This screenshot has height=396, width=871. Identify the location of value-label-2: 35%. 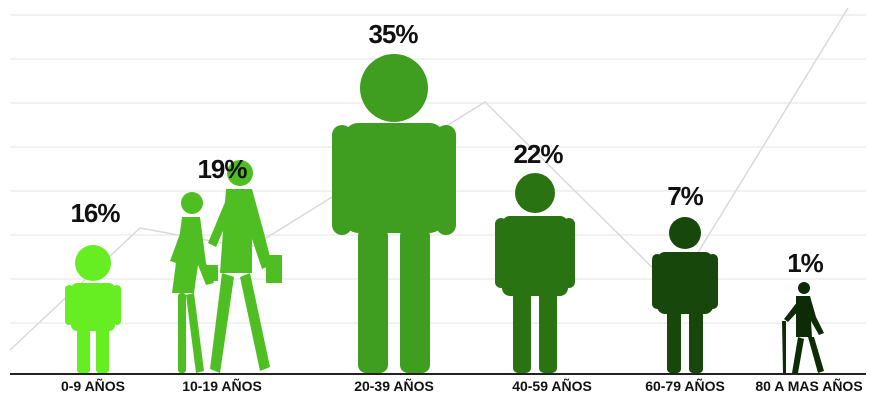
(393, 34).